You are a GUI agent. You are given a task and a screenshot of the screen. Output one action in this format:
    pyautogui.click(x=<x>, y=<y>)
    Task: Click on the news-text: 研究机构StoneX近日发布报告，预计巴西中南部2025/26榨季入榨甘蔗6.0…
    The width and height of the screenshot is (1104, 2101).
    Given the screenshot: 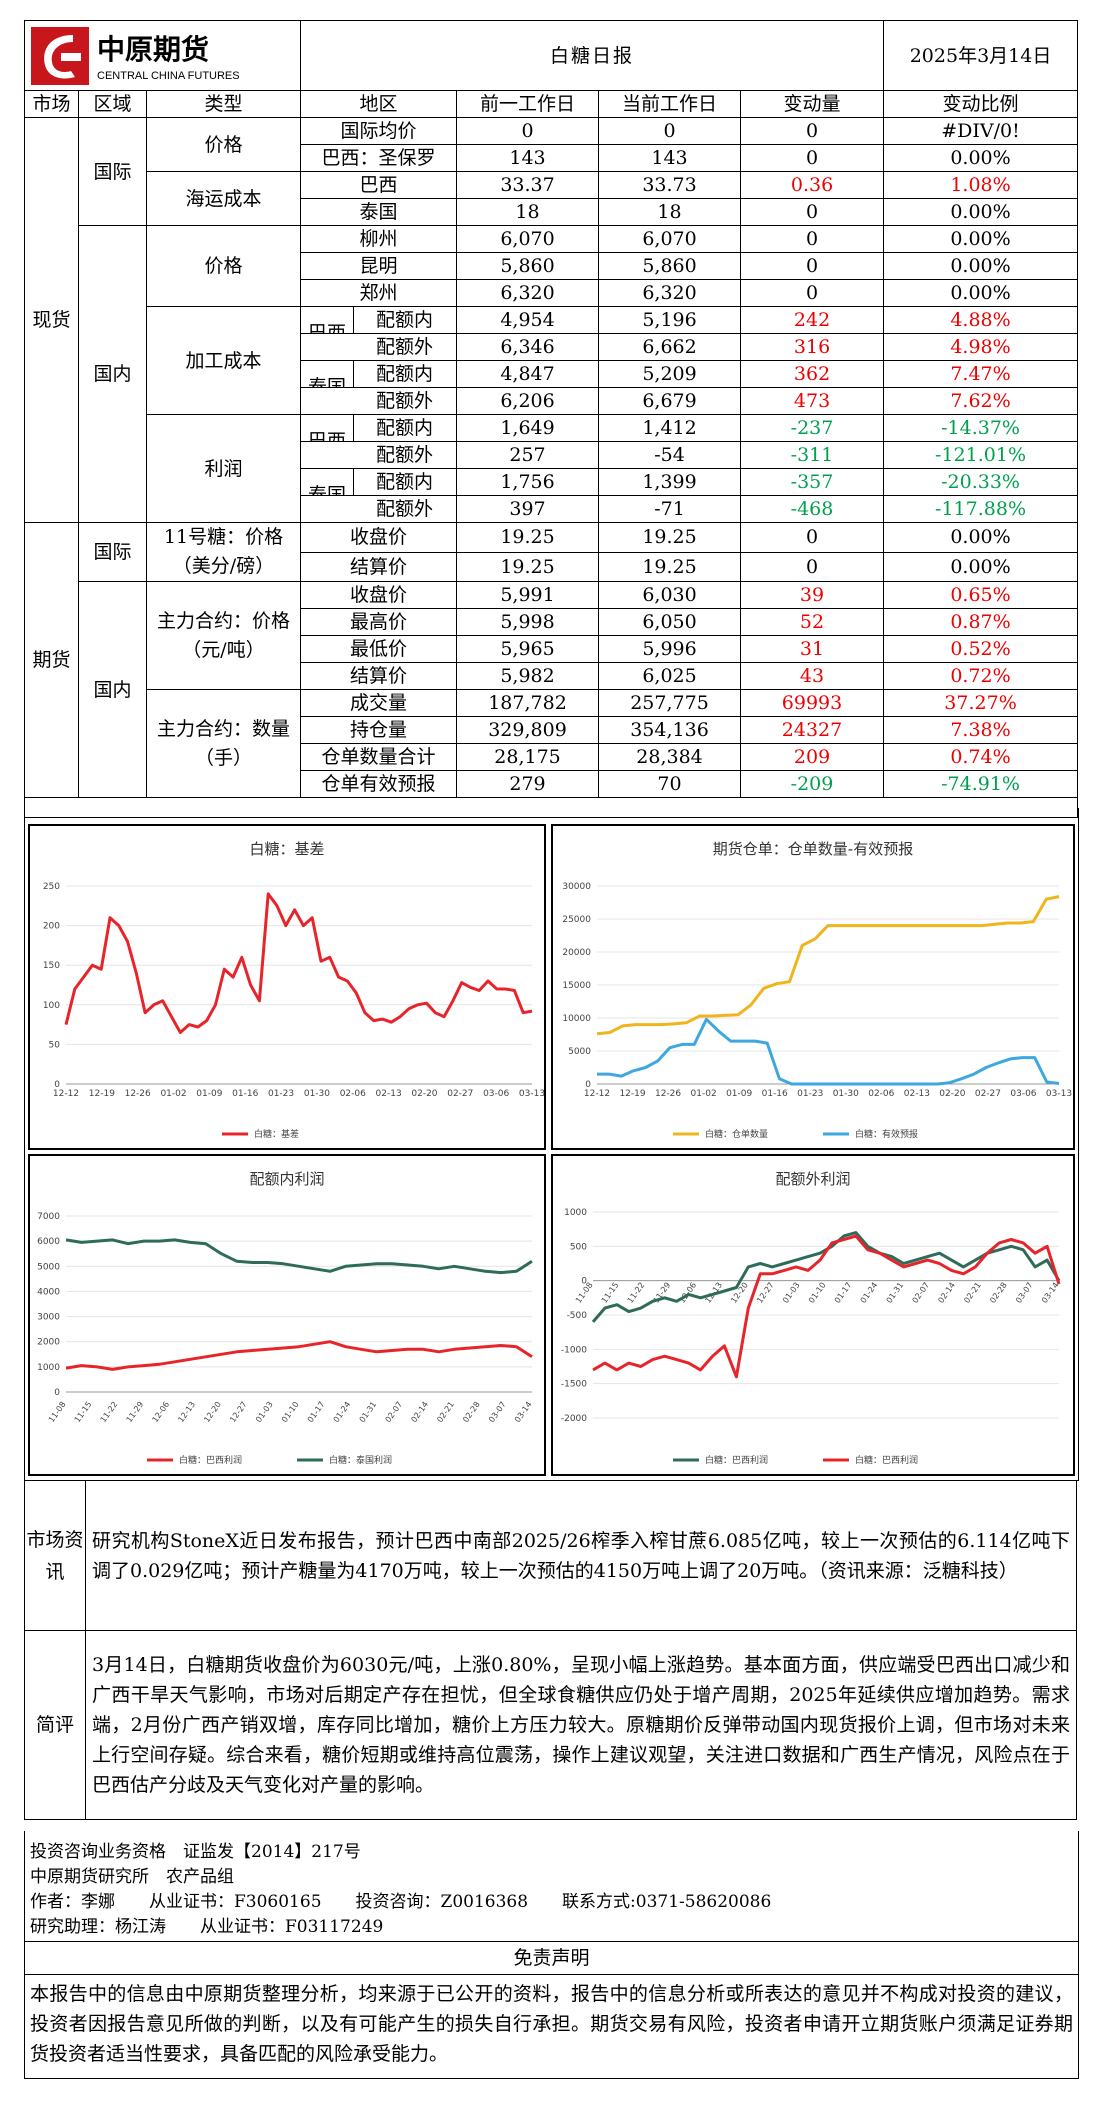 What is the action you would take?
    pyautogui.click(x=581, y=1555)
    